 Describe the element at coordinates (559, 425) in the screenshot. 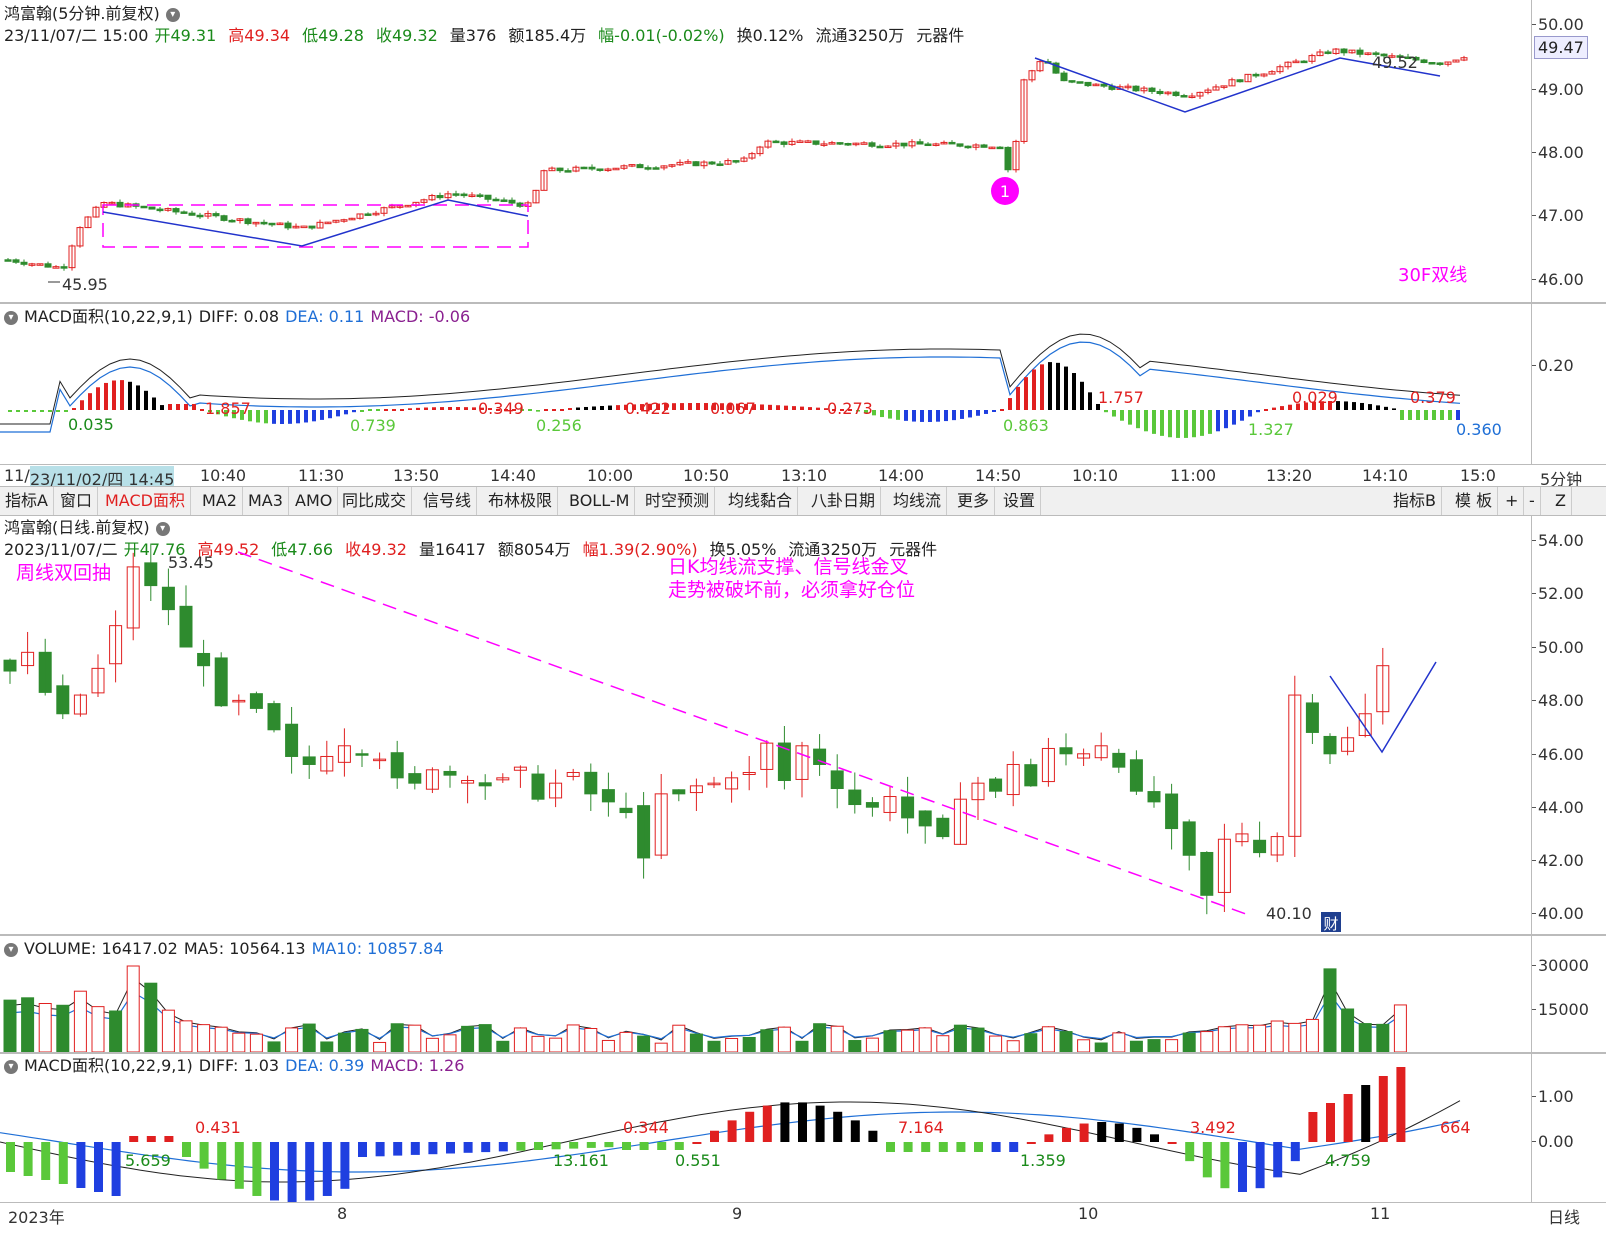

I see `macd-area-label: 0.256` at that location.